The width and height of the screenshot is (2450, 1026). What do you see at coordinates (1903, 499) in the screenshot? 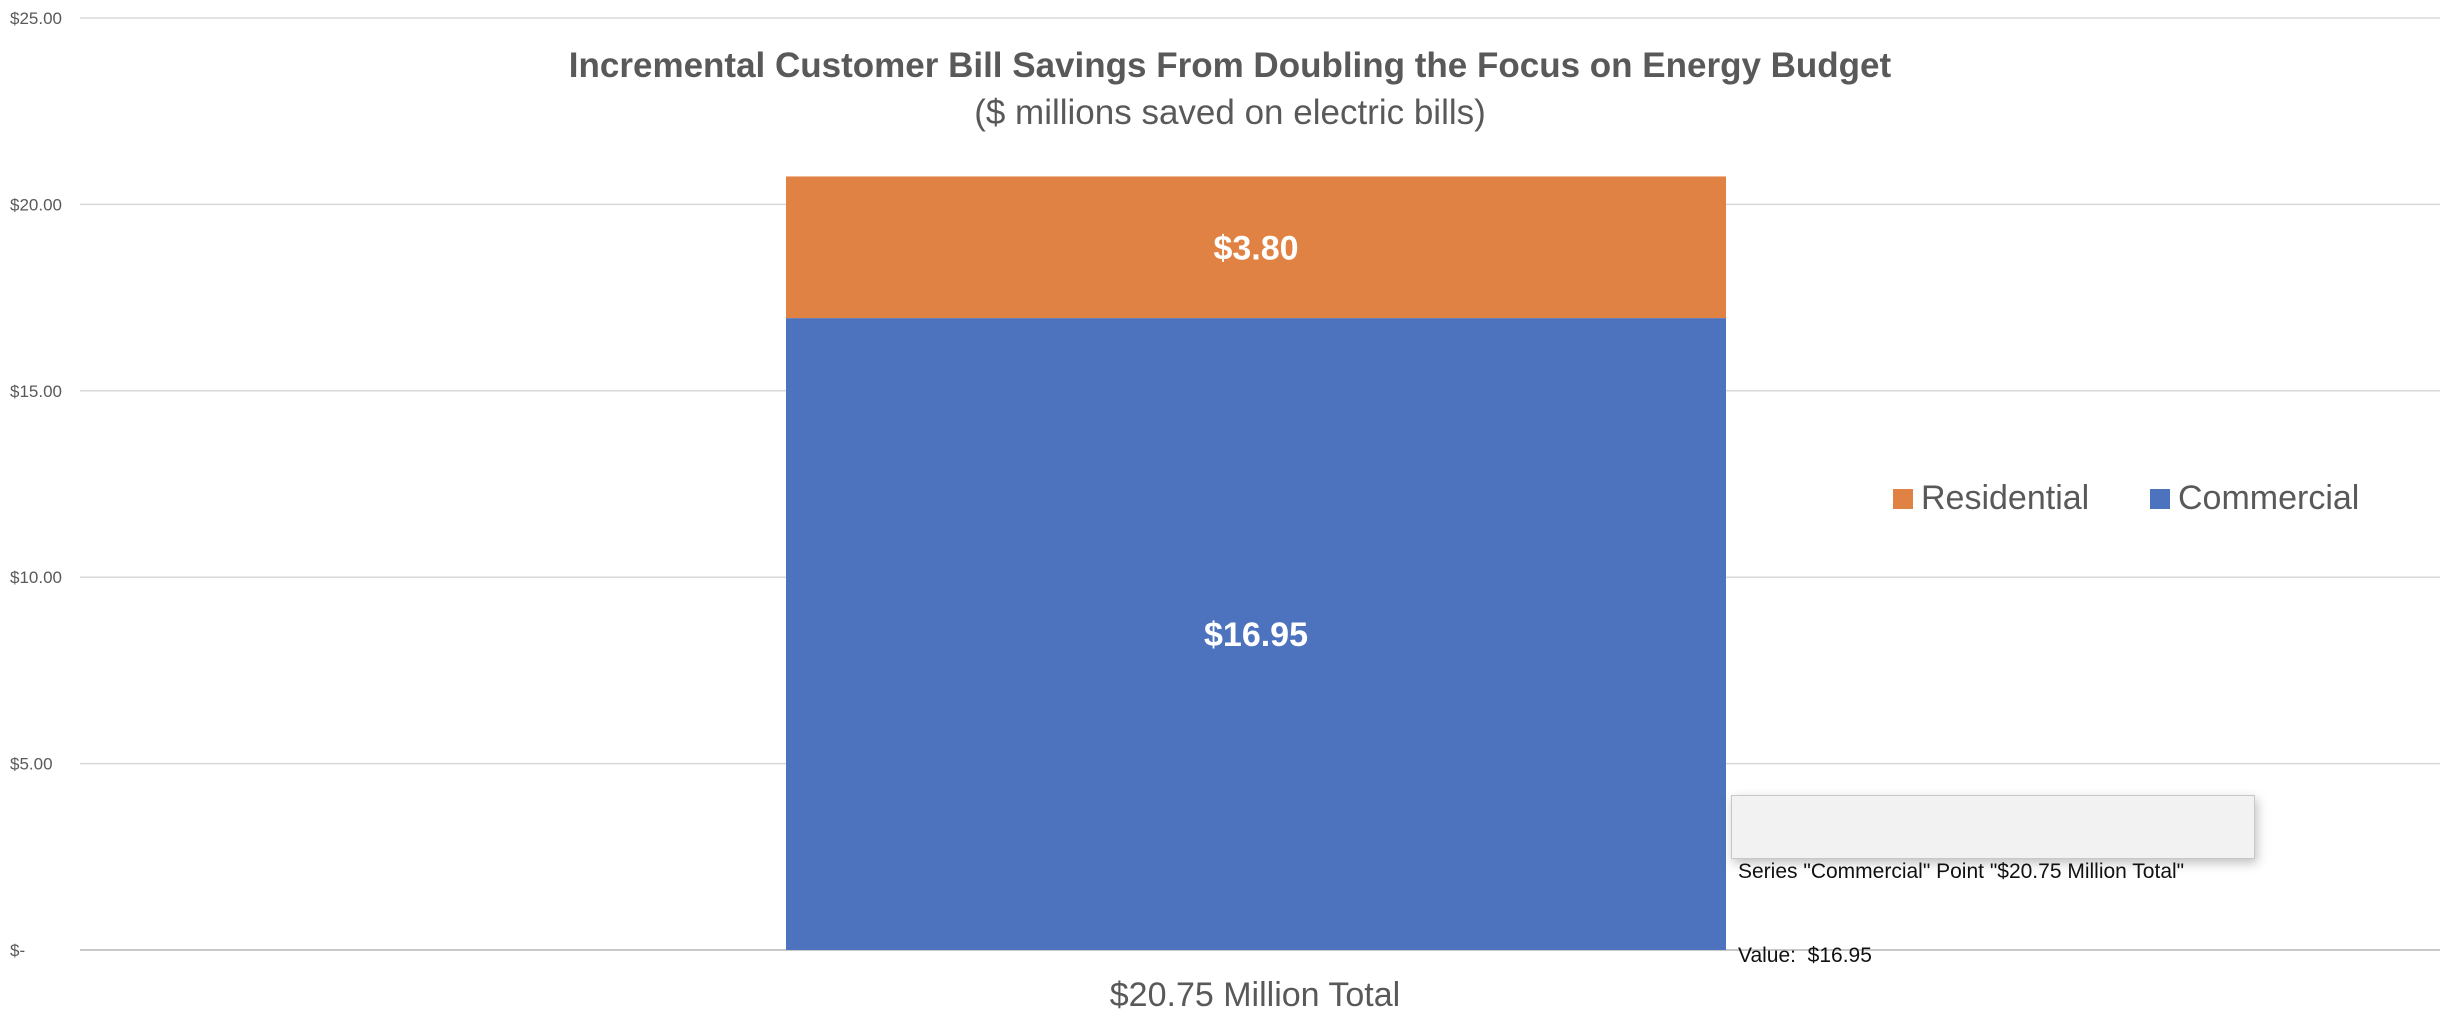
I see `legend-swatch-residential` at bounding box center [1903, 499].